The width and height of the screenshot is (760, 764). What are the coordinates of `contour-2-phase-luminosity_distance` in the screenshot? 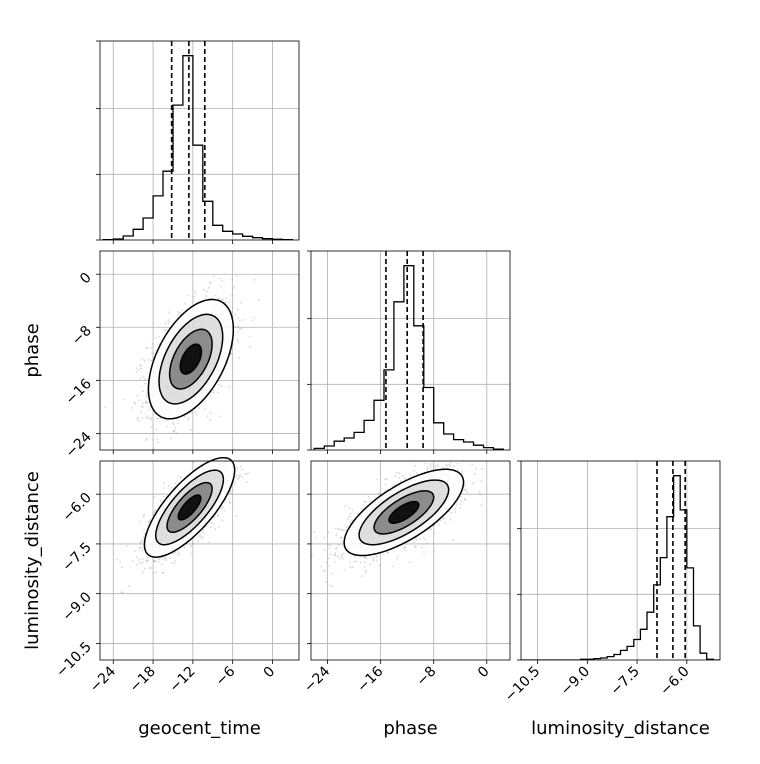 It's located at (404, 512).